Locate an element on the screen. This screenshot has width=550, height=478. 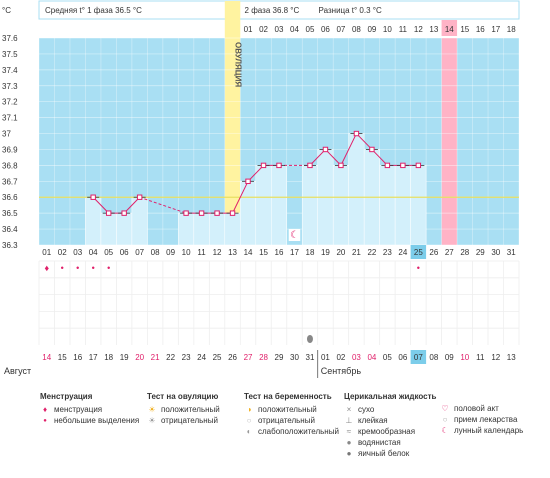
cycle-day-label: 06 is located at coordinates (124, 252).